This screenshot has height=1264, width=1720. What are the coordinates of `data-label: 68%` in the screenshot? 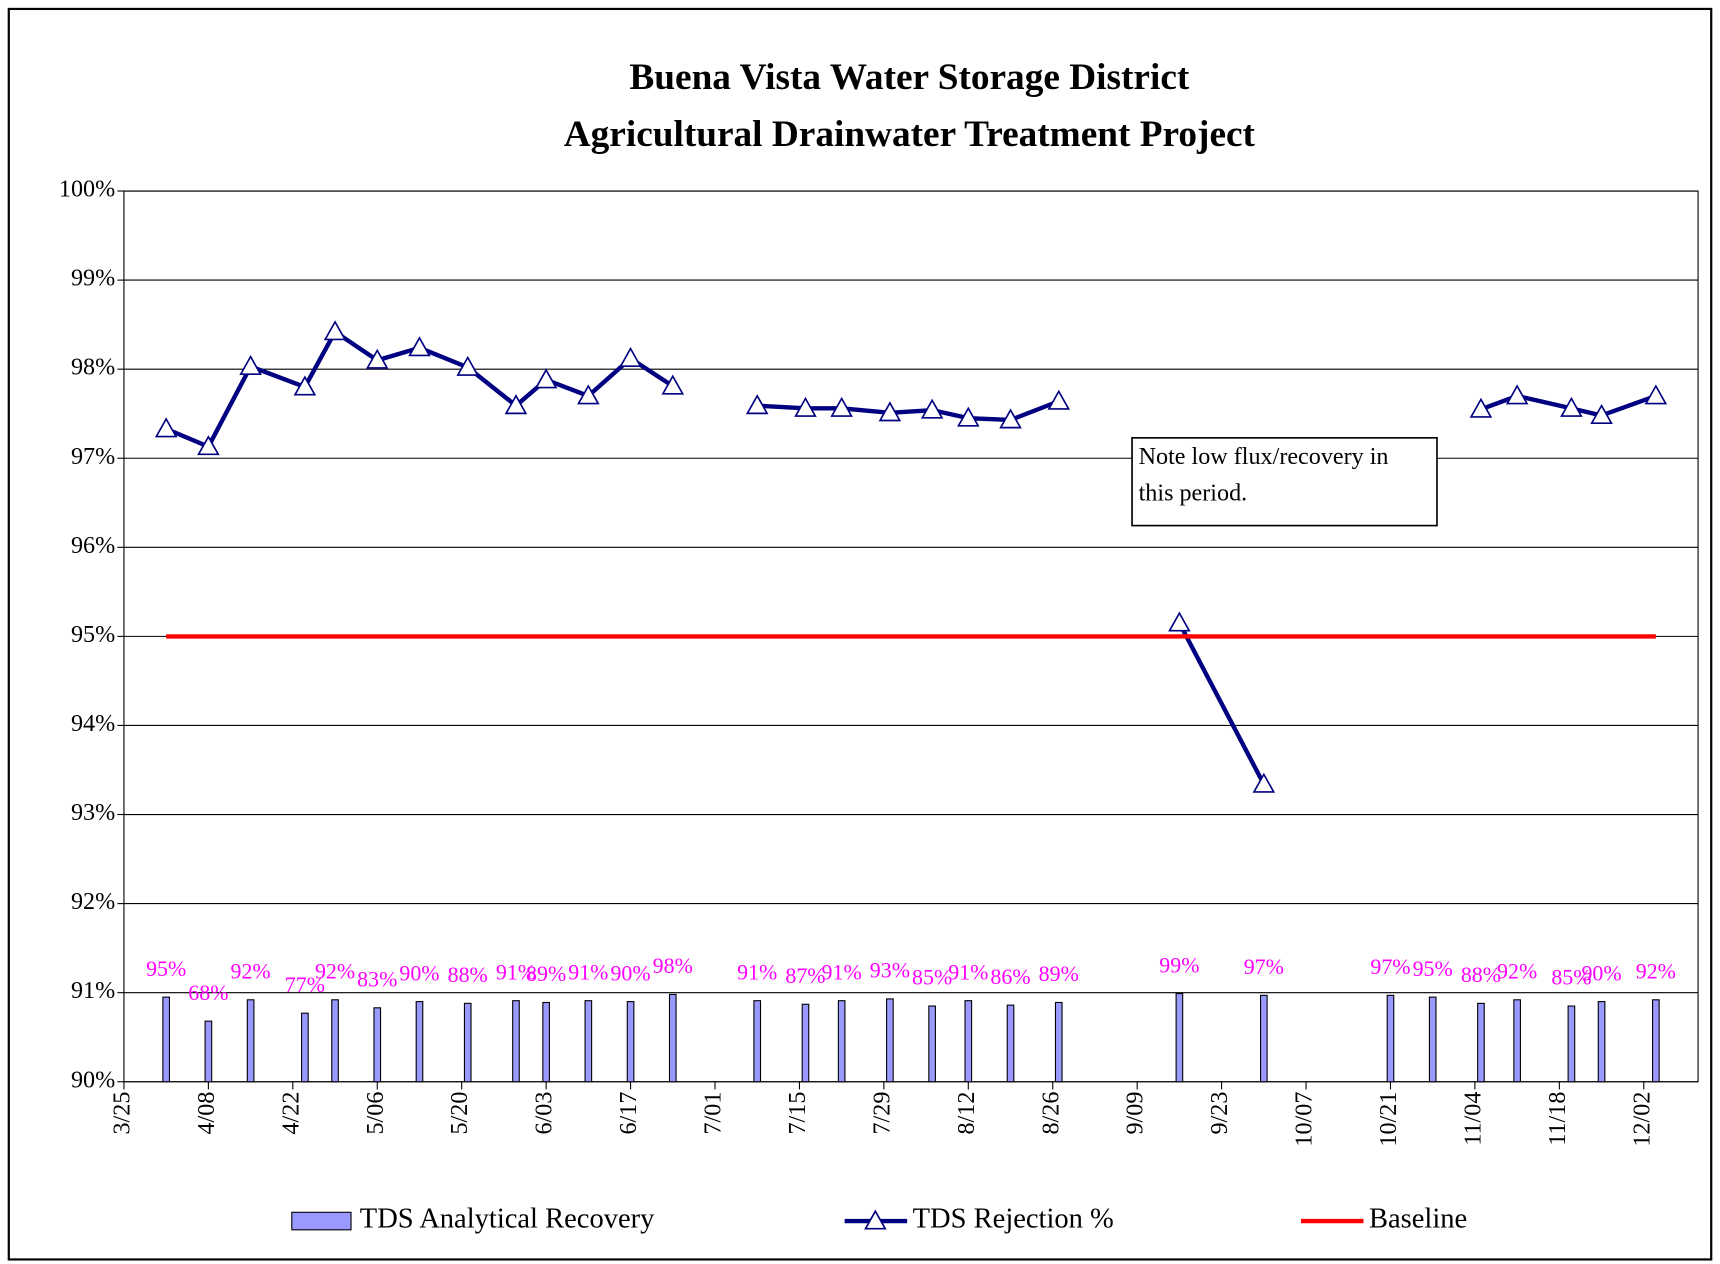 It's located at (208, 992).